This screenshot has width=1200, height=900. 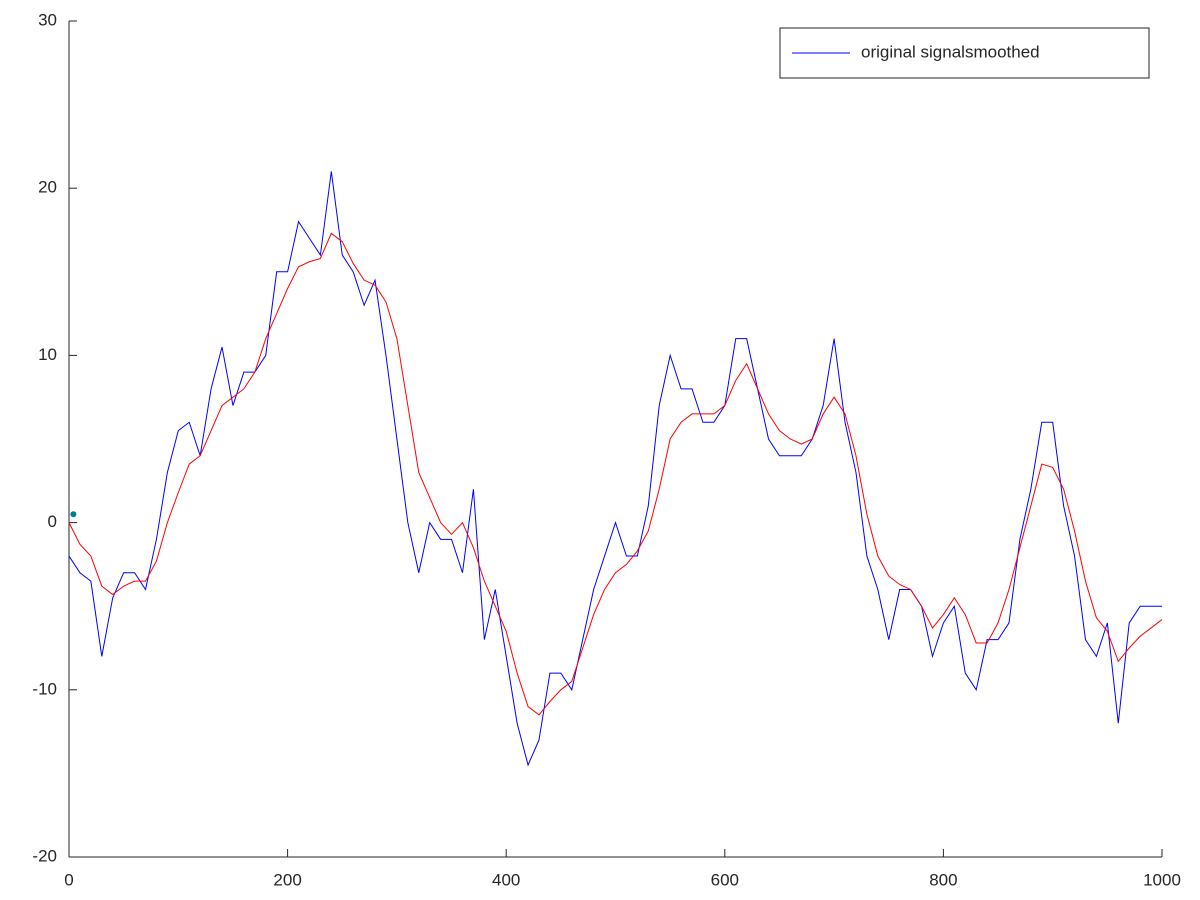 I want to click on y-tick-label: 0, so click(x=52, y=521).